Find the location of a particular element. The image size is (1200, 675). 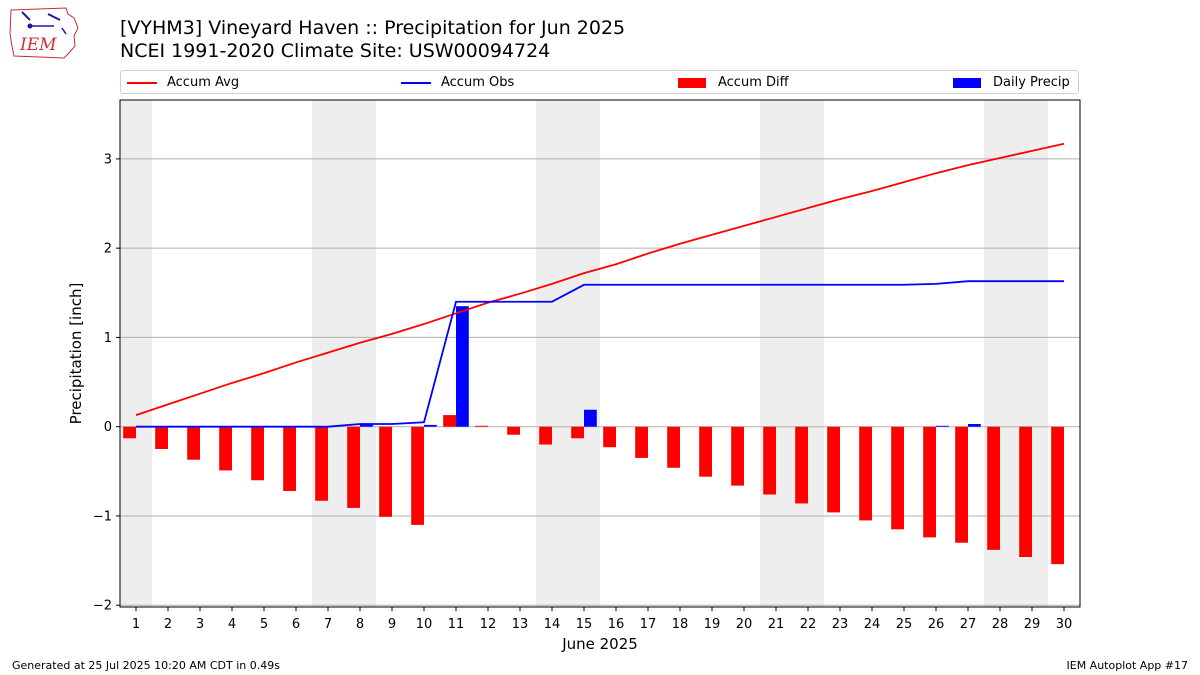

x-tick-label: 14 is located at coordinates (552, 624).